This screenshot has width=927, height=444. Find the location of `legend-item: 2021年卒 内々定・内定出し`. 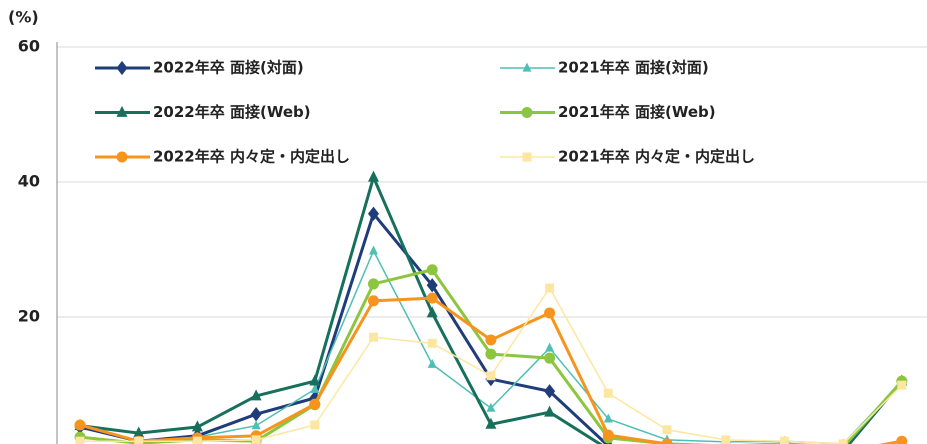

legend-item: 2021年卒 内々定・内定出し is located at coordinates (627, 157).